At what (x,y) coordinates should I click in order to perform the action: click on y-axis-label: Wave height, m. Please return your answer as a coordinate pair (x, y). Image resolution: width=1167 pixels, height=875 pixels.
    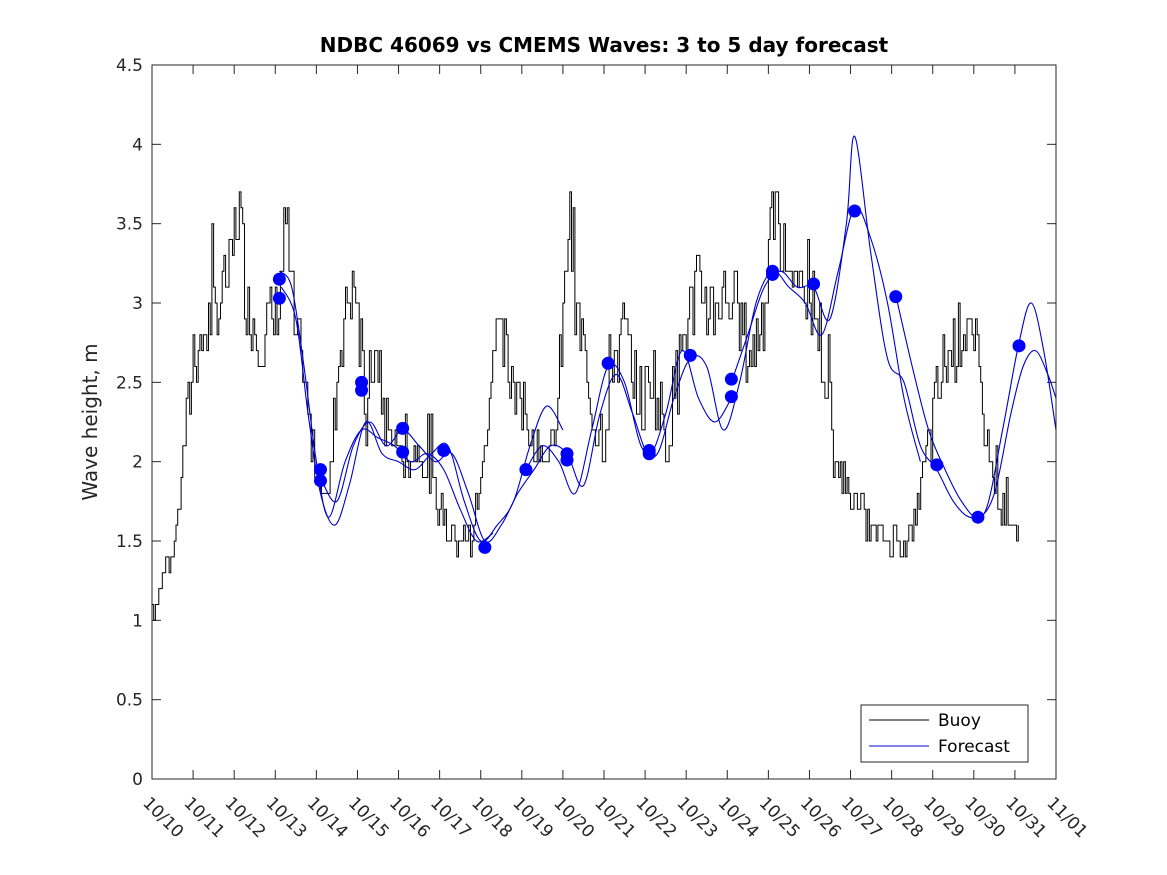
    Looking at the image, I should click on (90, 421).